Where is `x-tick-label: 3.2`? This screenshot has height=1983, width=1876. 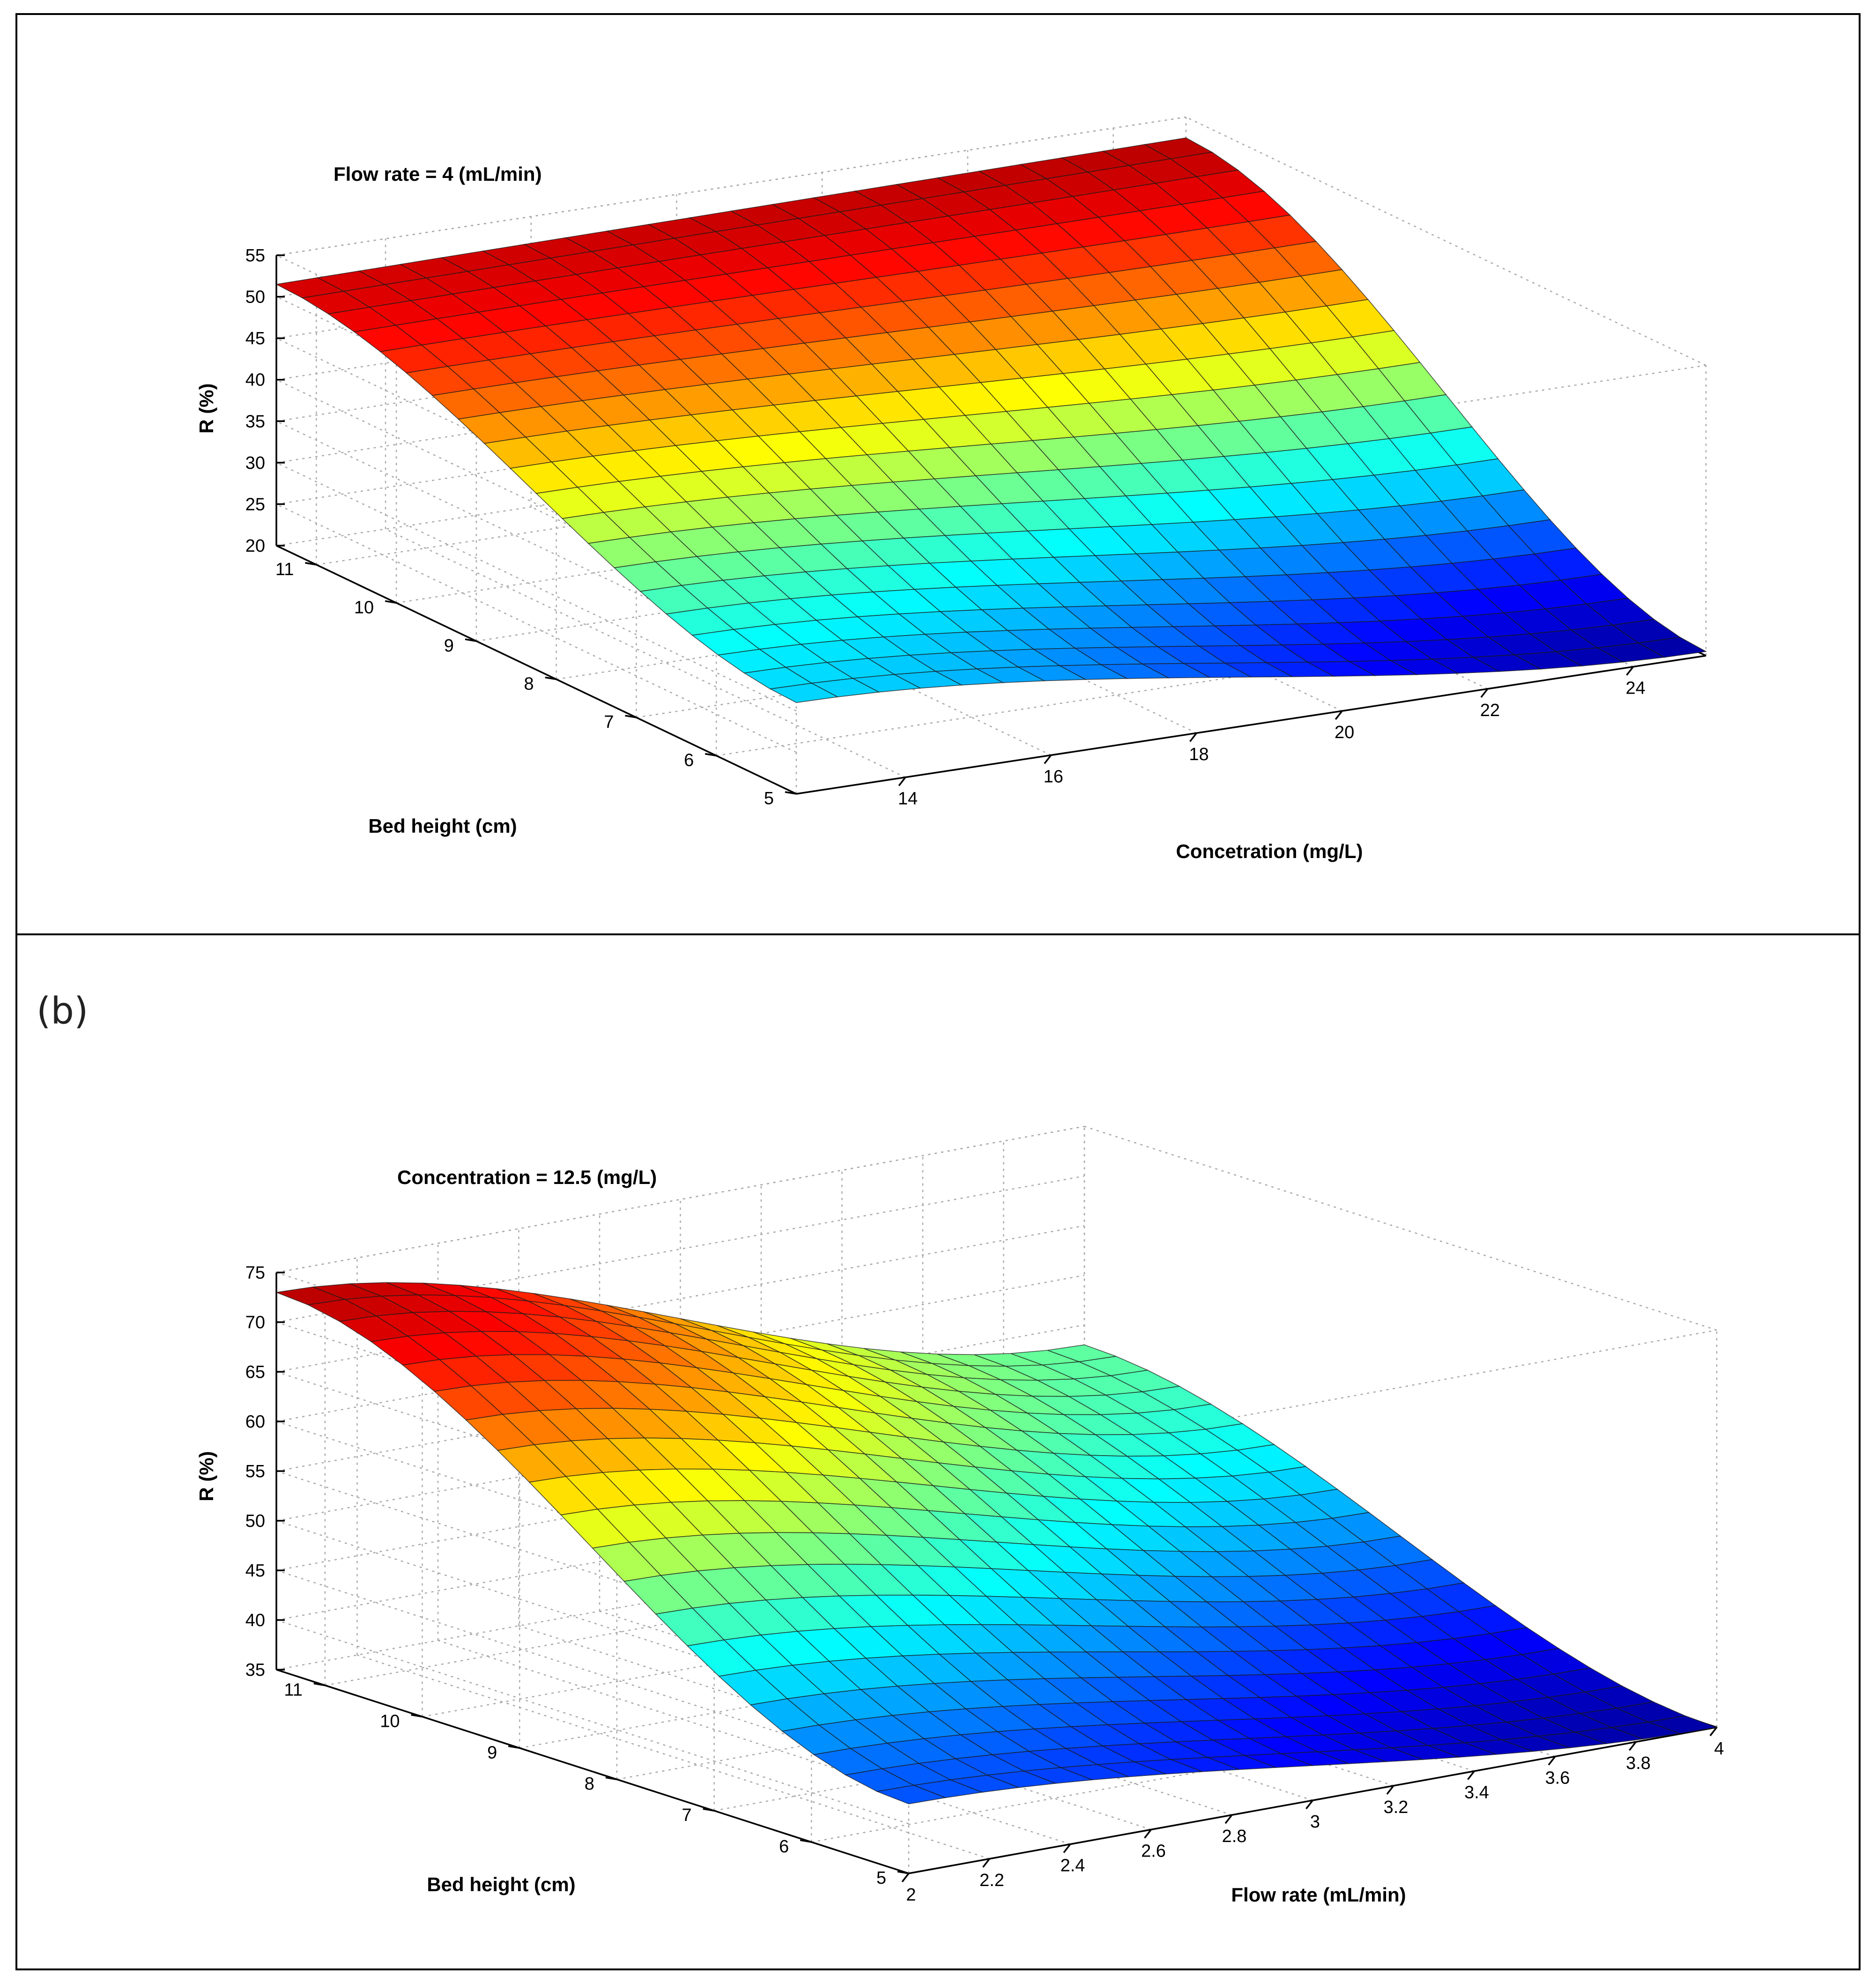 x-tick-label: 3.2 is located at coordinates (1396, 1807).